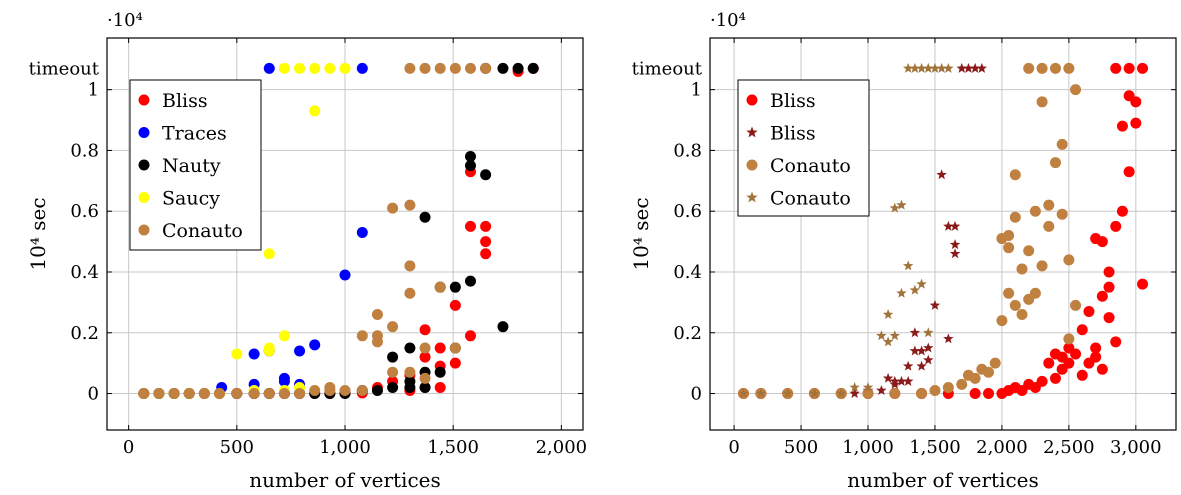 This screenshot has height=495, width=1181. Describe the element at coordinates (687, 272) in the screenshot. I see `y-tick-label: 0.4` at that location.